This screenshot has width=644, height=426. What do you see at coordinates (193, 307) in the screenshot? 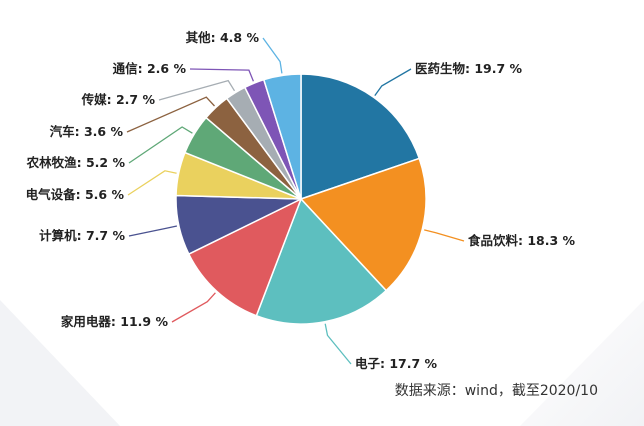
I see `slice-4-leader-line` at bounding box center [193, 307].